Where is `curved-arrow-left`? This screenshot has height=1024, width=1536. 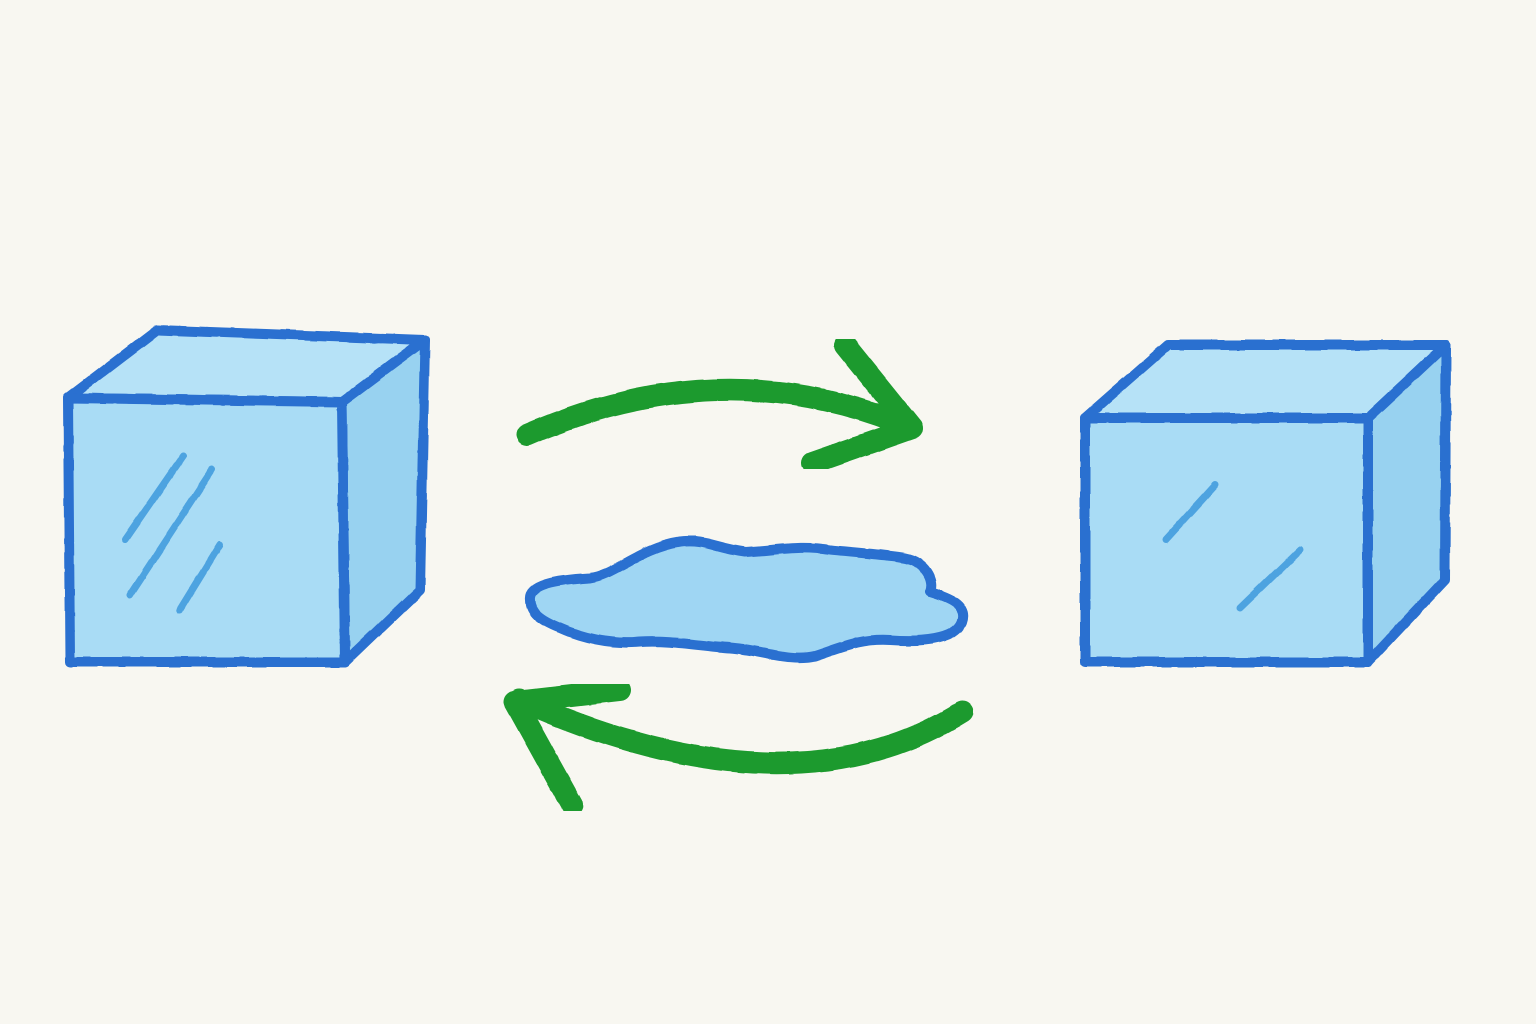 curved-arrow-left is located at coordinates (738, 747).